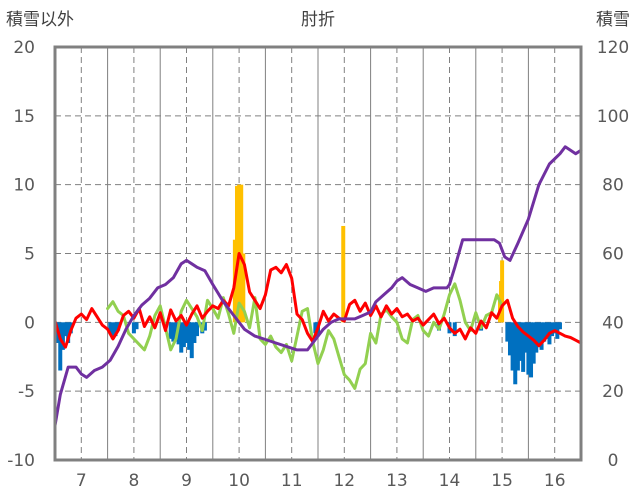 Image resolution: width=636 pixels, height=501 pixels. What do you see at coordinates (40, 20) in the screenshot?
I see `y-left-axis-label: 積雪以外` at bounding box center [40, 20].